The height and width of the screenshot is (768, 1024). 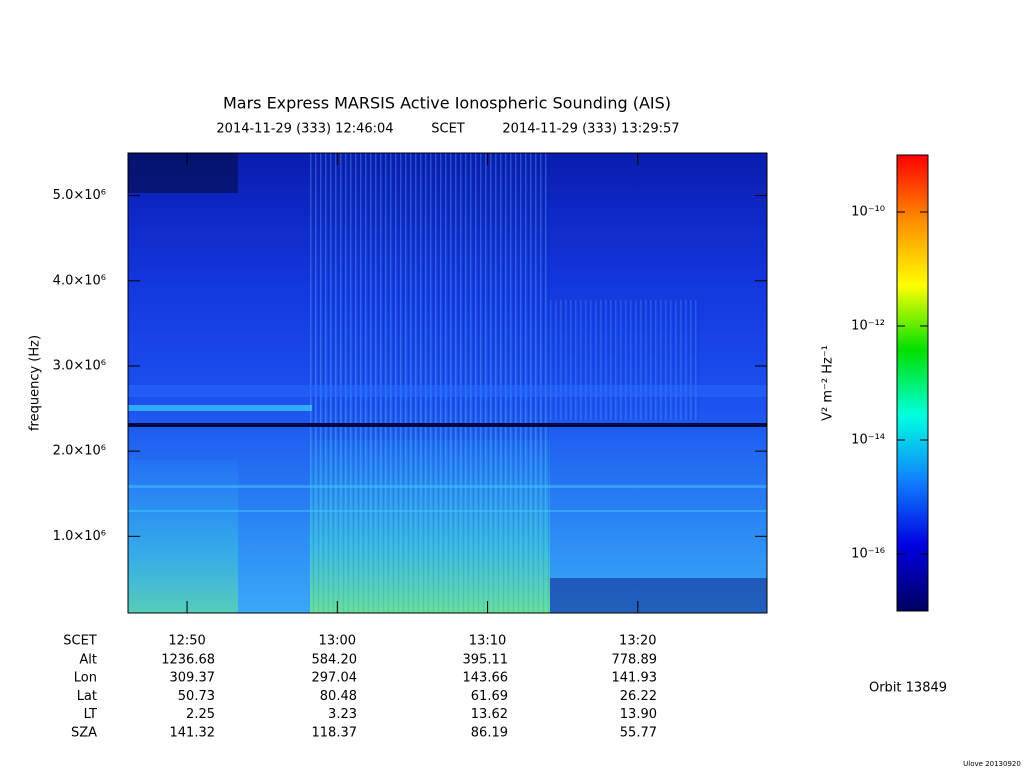 I want to click on x-tick-label: 12:50, so click(x=186, y=641).